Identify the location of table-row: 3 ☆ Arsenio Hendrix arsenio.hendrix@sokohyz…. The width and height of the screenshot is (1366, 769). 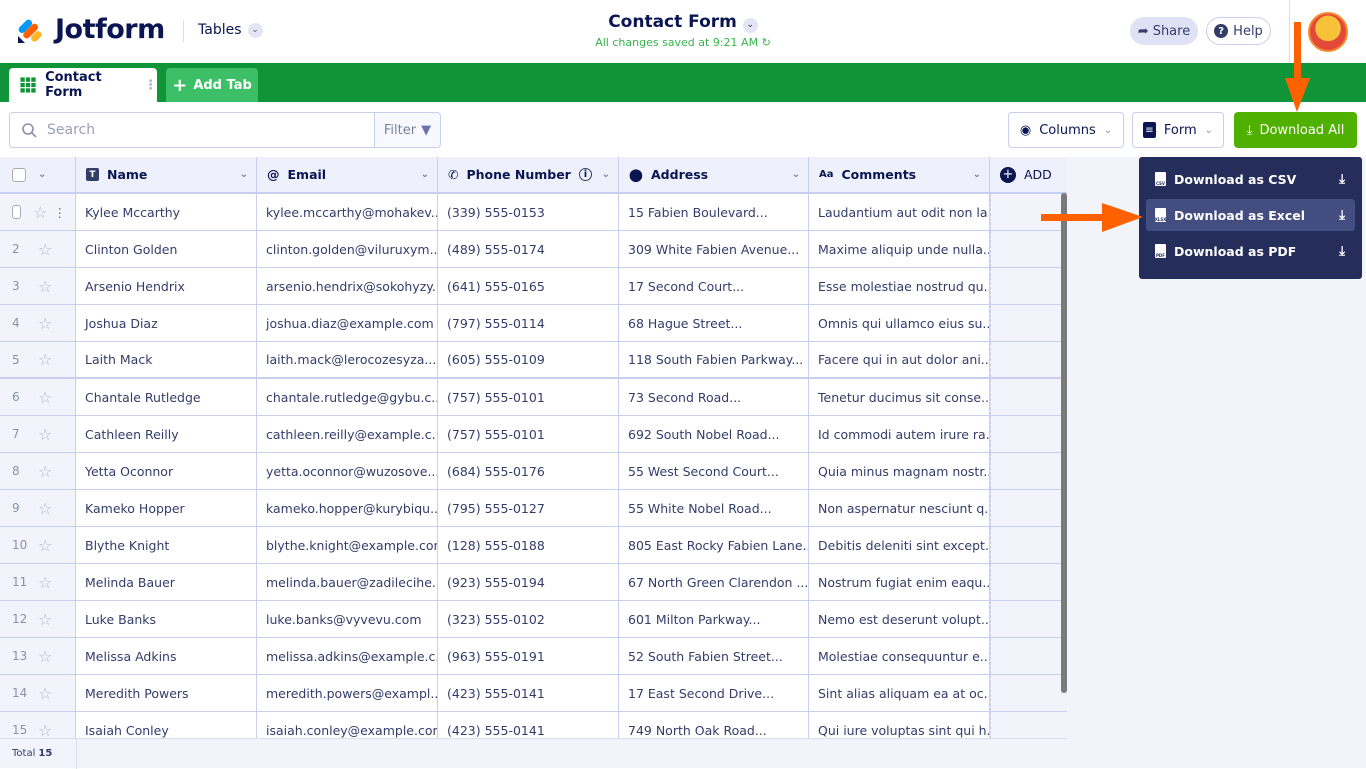
(533, 286).